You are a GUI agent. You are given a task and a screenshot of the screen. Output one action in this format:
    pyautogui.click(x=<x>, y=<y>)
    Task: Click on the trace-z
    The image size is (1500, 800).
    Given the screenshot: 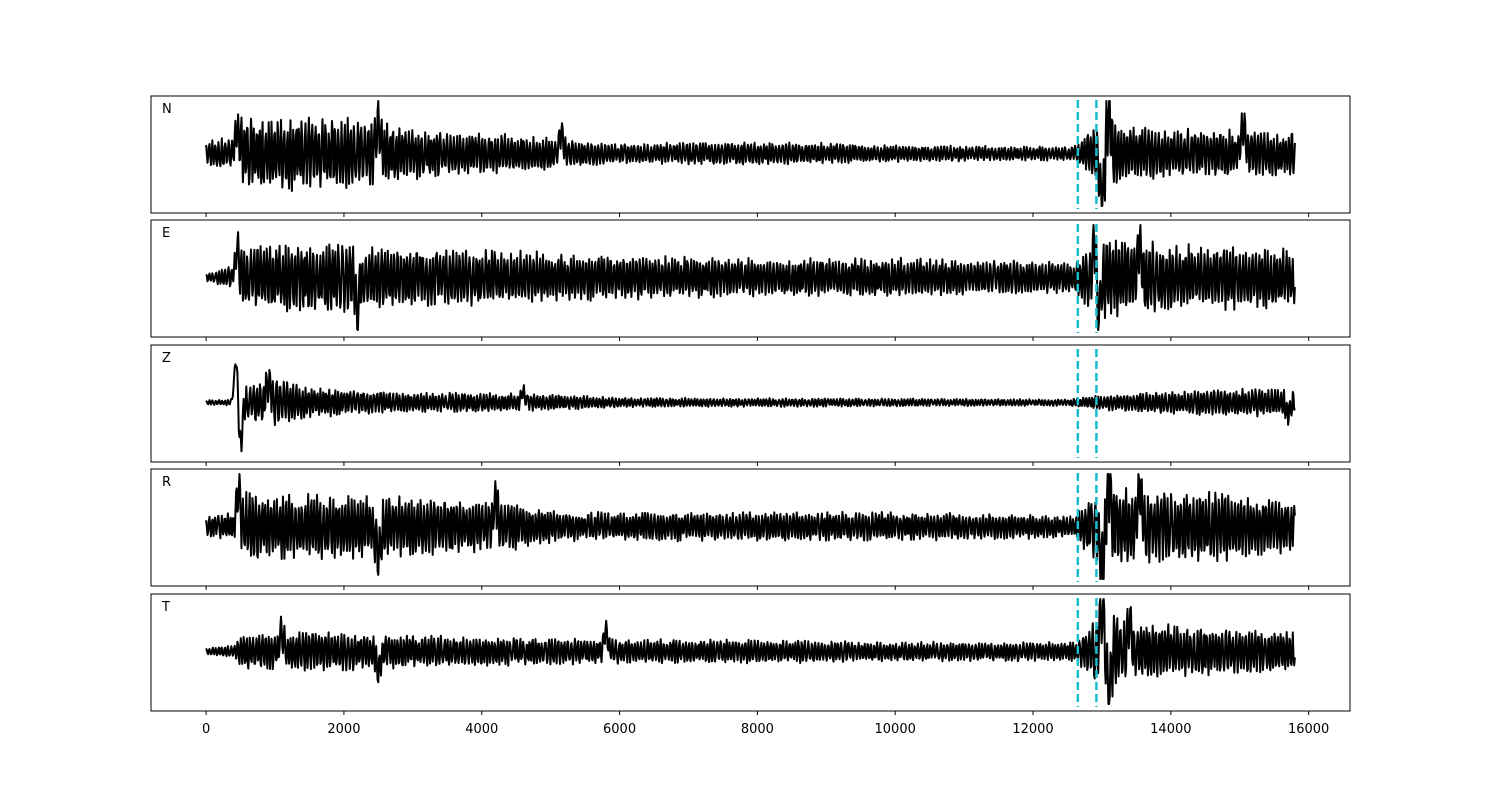 What is the action you would take?
    pyautogui.click(x=750, y=408)
    